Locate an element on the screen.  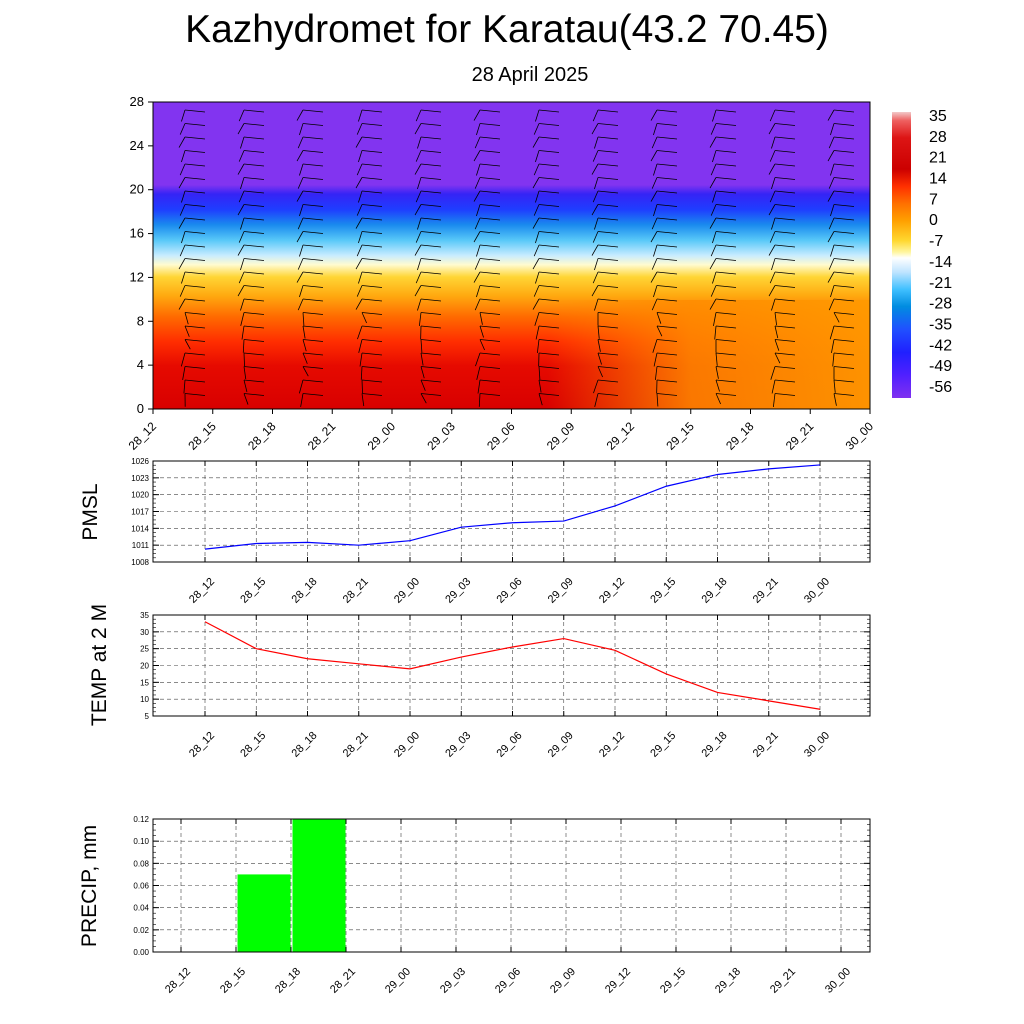
pmsl-y-tick-label: 1023 is located at coordinates (140, 478).